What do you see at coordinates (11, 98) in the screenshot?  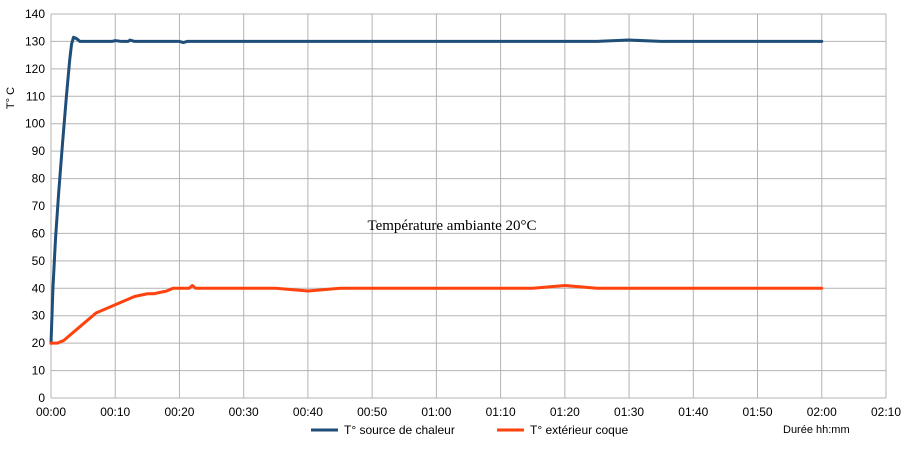 I see `y-axis-title: T° C` at bounding box center [11, 98].